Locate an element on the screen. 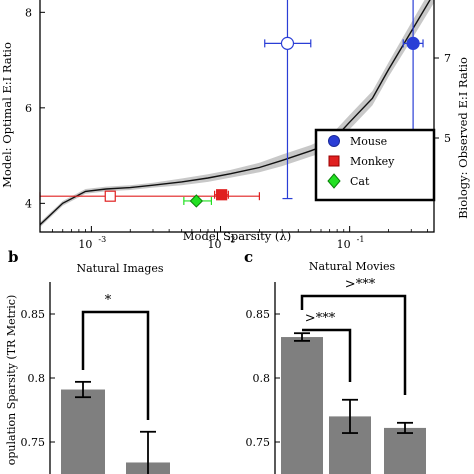 This screenshot has height=474, width=474. panel-b-bars is located at coordinates (115, 427).